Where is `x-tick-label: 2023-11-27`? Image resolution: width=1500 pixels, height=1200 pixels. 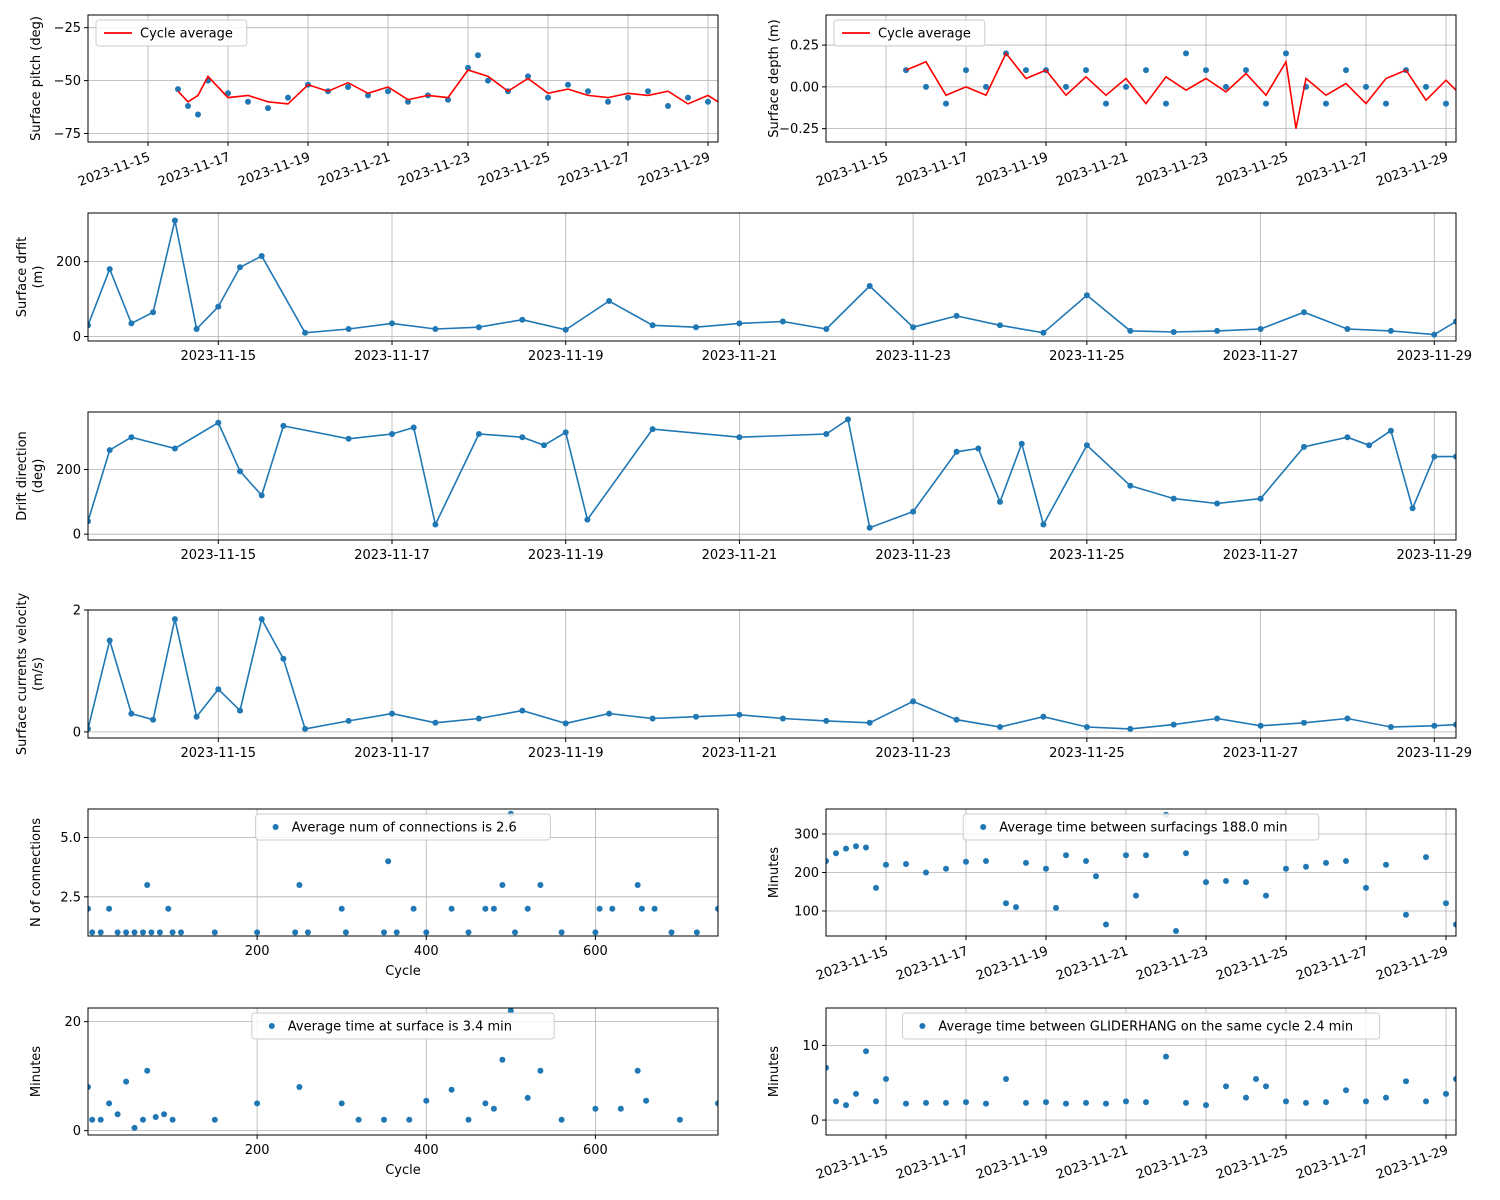
x-tick-label: 2023-11-27 is located at coordinates (594, 170).